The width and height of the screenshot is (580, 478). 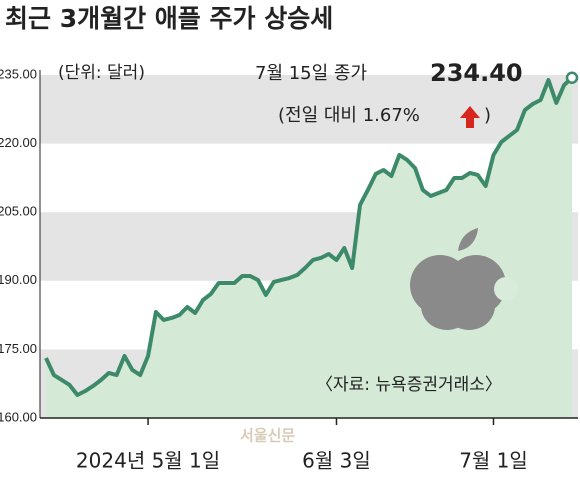 I want to click on y-tick-label: 175.00, so click(x=18, y=348).